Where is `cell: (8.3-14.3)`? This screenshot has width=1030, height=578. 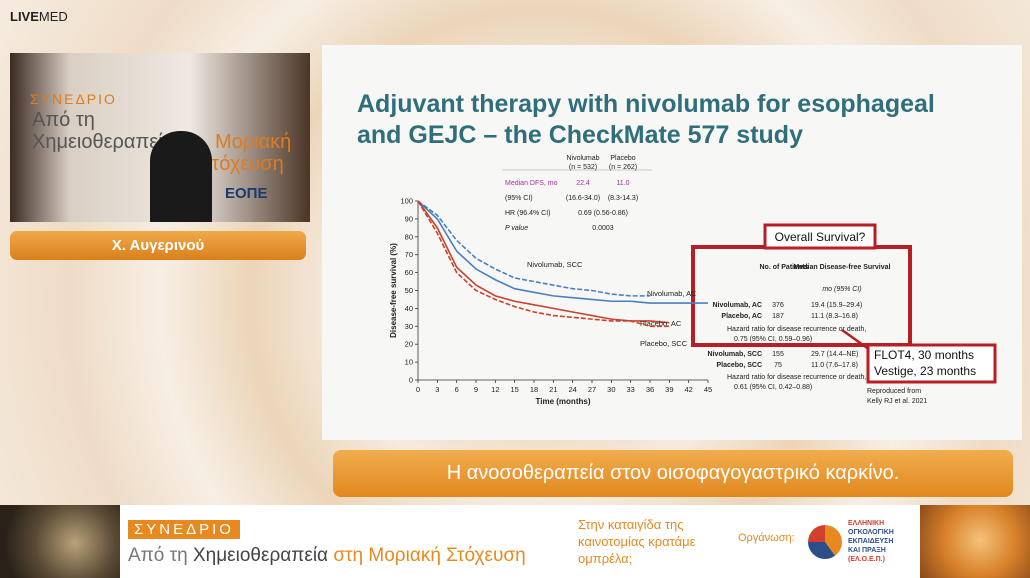
cell: (8.3-14.3) is located at coordinates (623, 198).